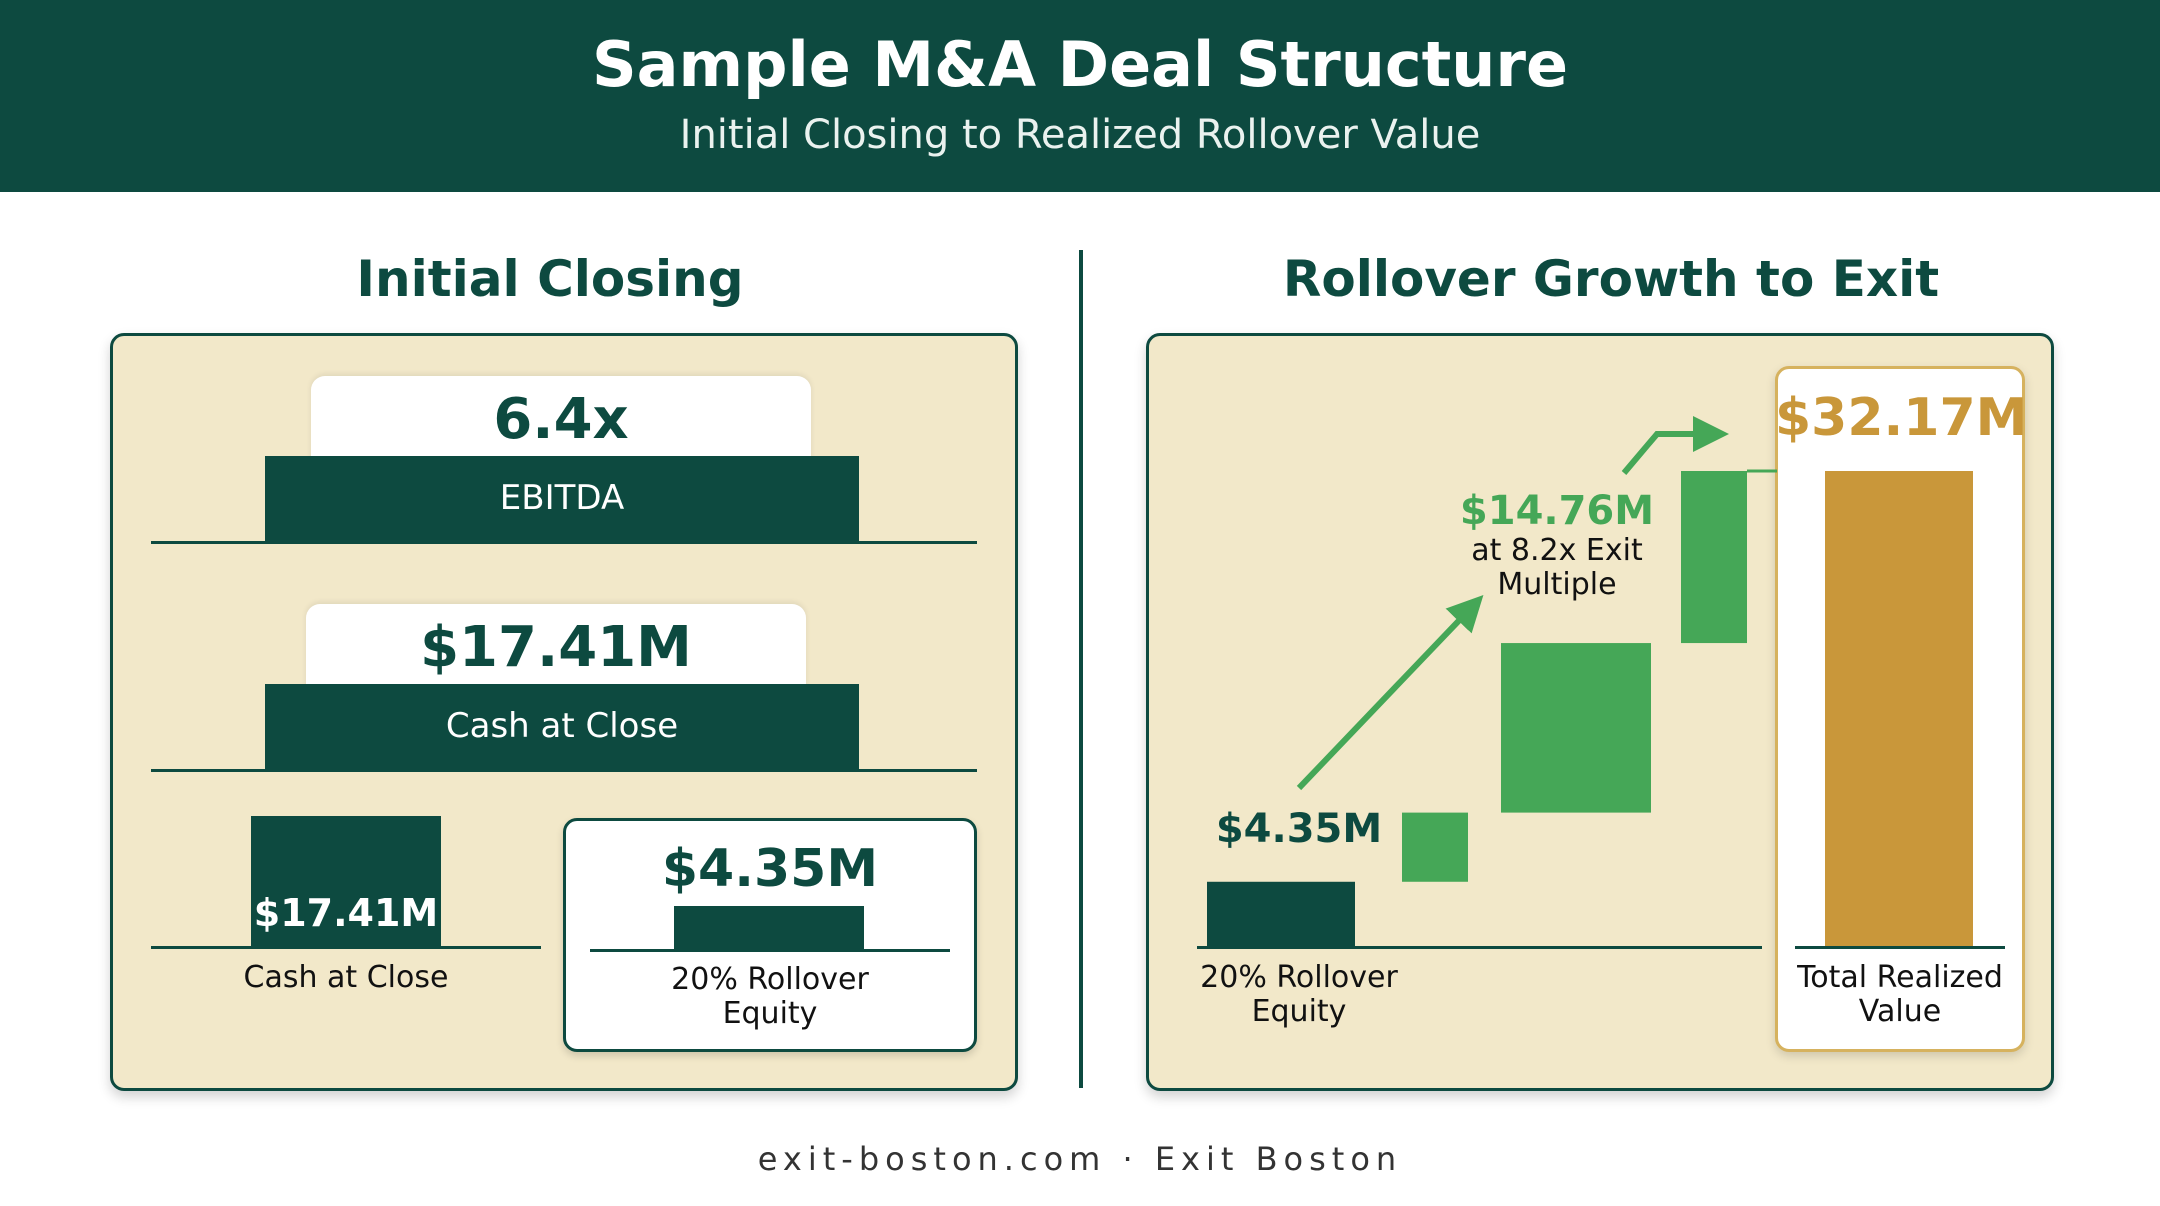 This screenshot has height=1206, width=2160. I want to click on ebitda-multiple: 6.4x, so click(561, 421).